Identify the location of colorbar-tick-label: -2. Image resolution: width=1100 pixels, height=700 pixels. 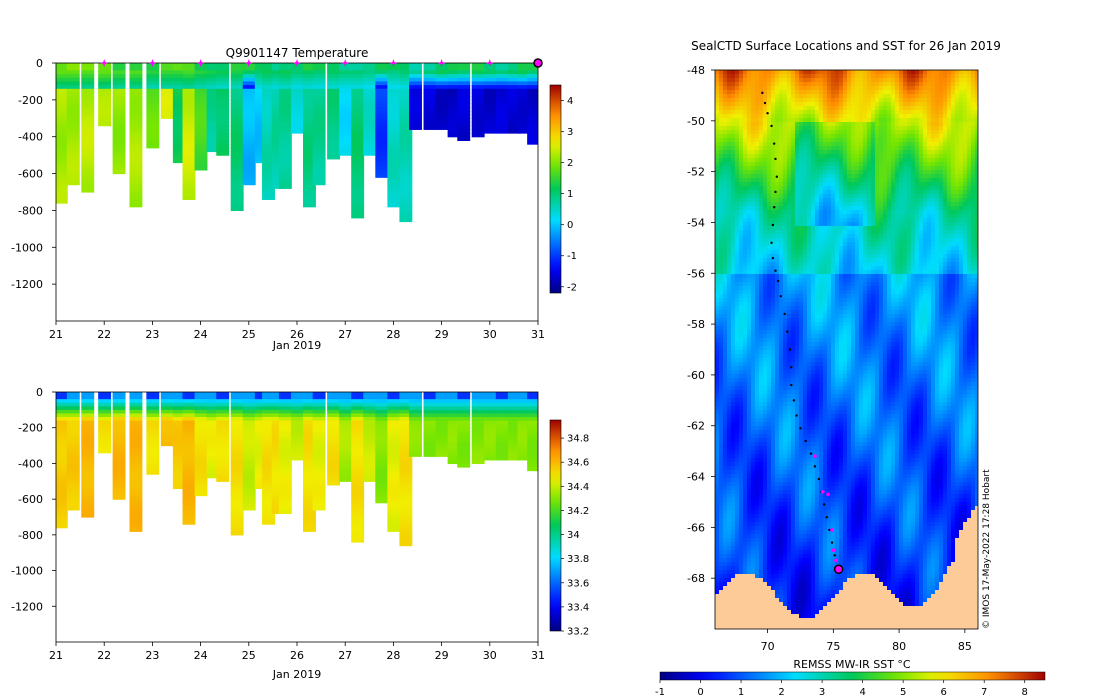
(572, 287).